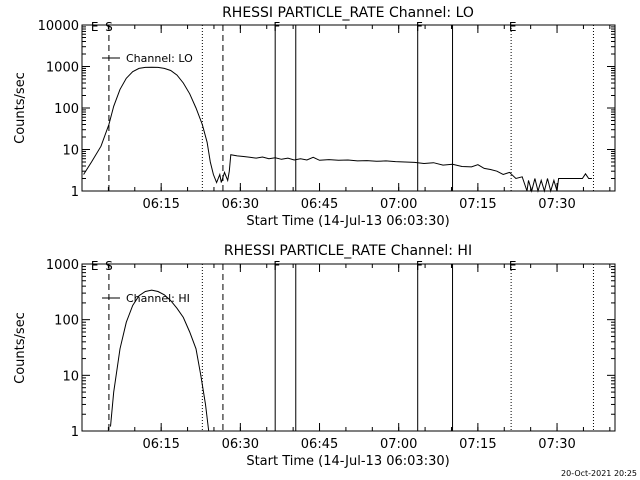 Image resolution: width=640 pixels, height=480 pixels. I want to click on lo-y-tick-label: 10000, so click(58, 26).